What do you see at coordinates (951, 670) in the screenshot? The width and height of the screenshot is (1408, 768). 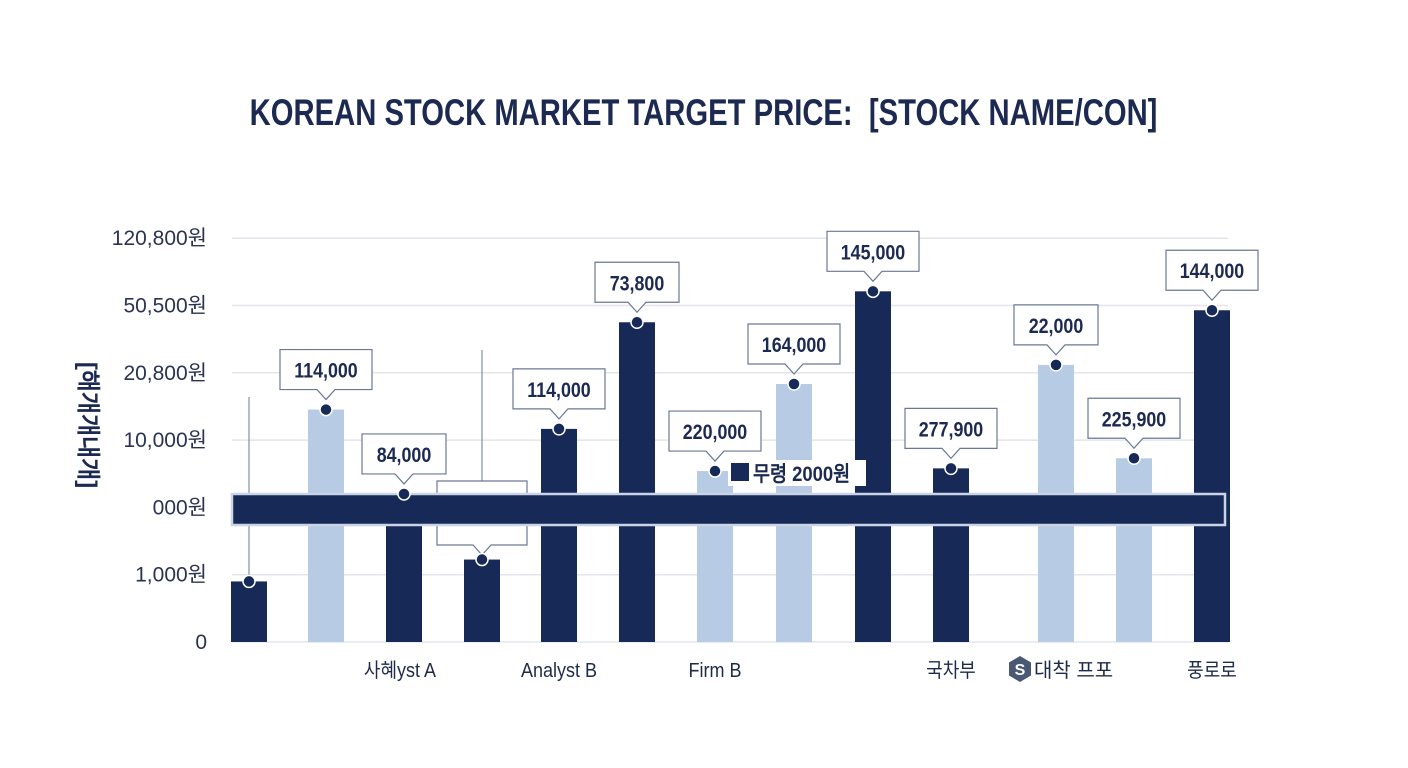 I see `x-axis-label: 국차부` at bounding box center [951, 670].